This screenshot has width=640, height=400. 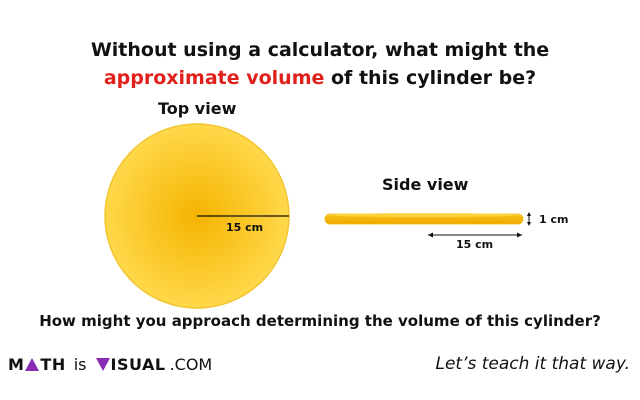 I want to click on question-line-2-rest: of this cylinder be?, so click(x=430, y=78).